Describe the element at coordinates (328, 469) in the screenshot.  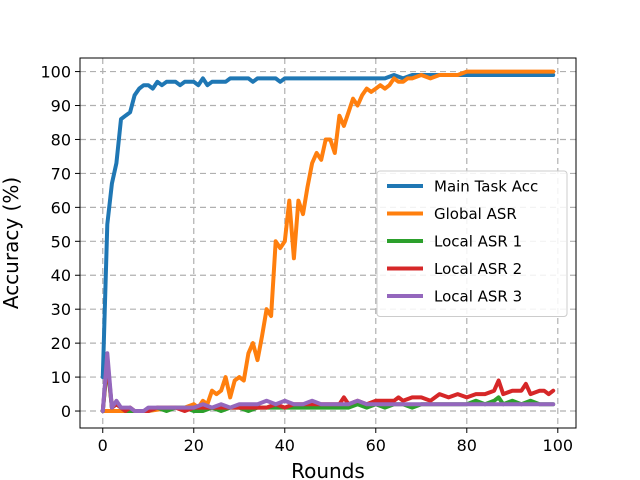
I see `x-axis-label: Rounds` at that location.